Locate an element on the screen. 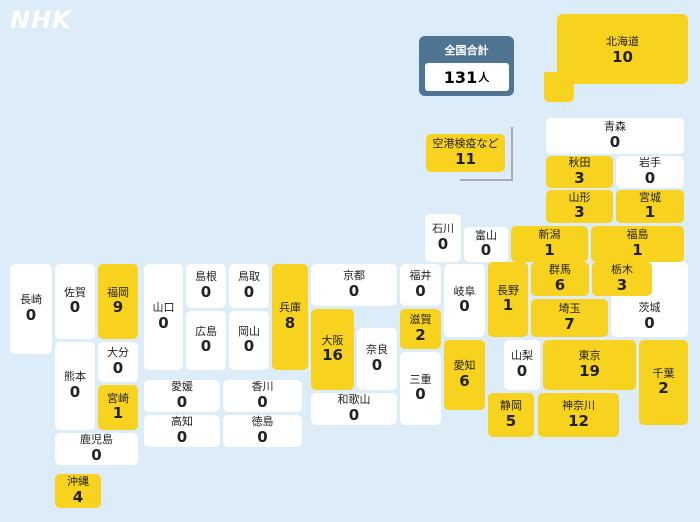 The image size is (700, 522). pref-niigata-name: 新潟 is located at coordinates (549, 235).